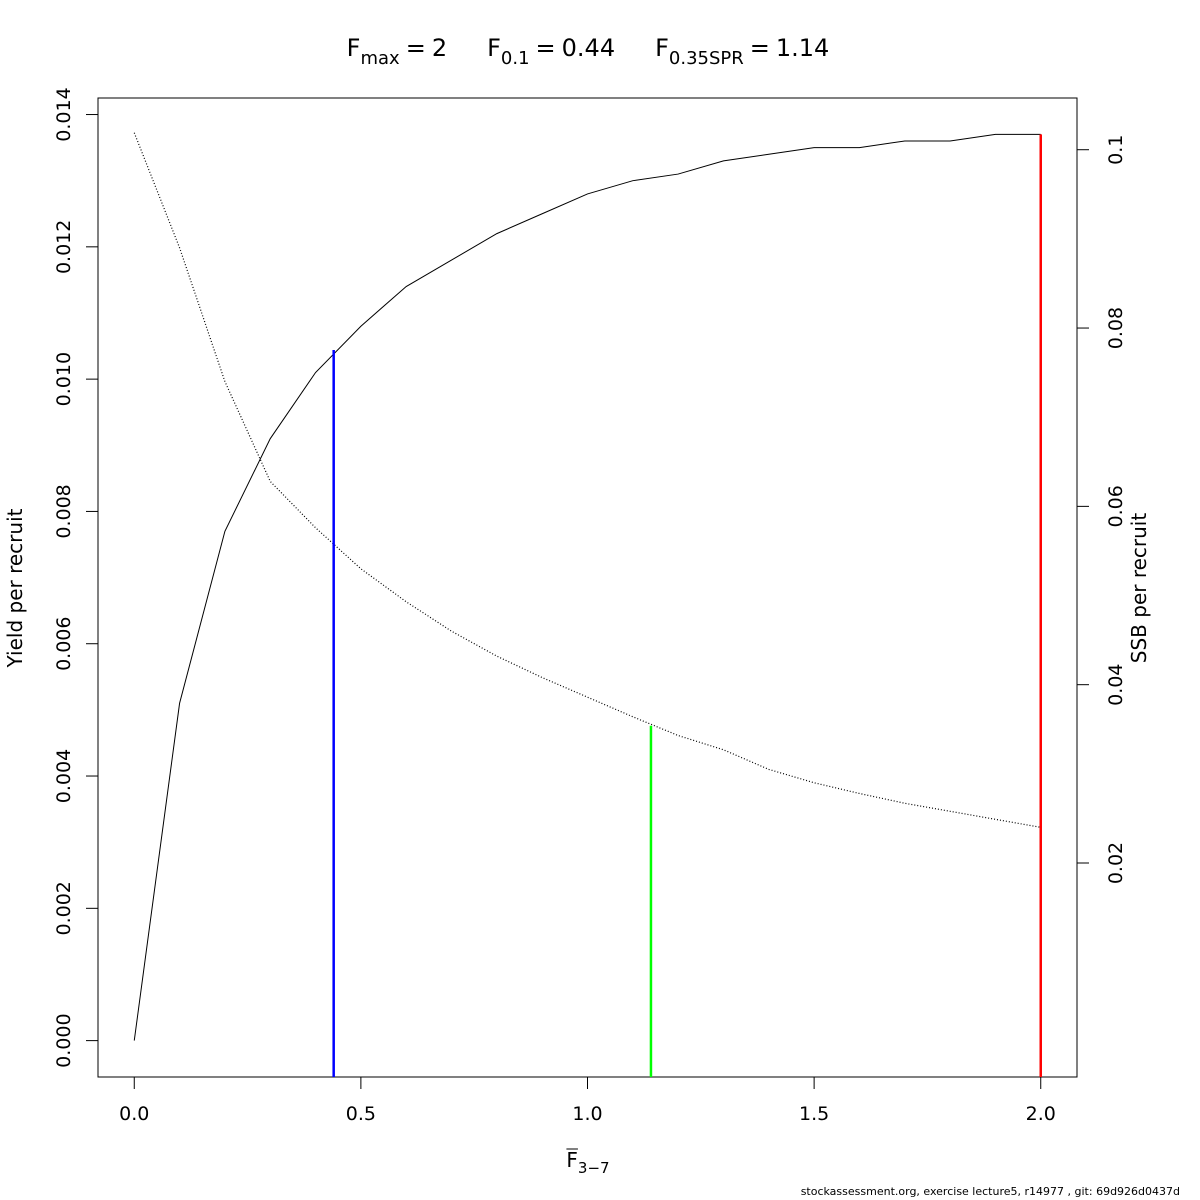 The image size is (1200, 1200). I want to click on y-tick-label: 0.004, so click(64, 776).